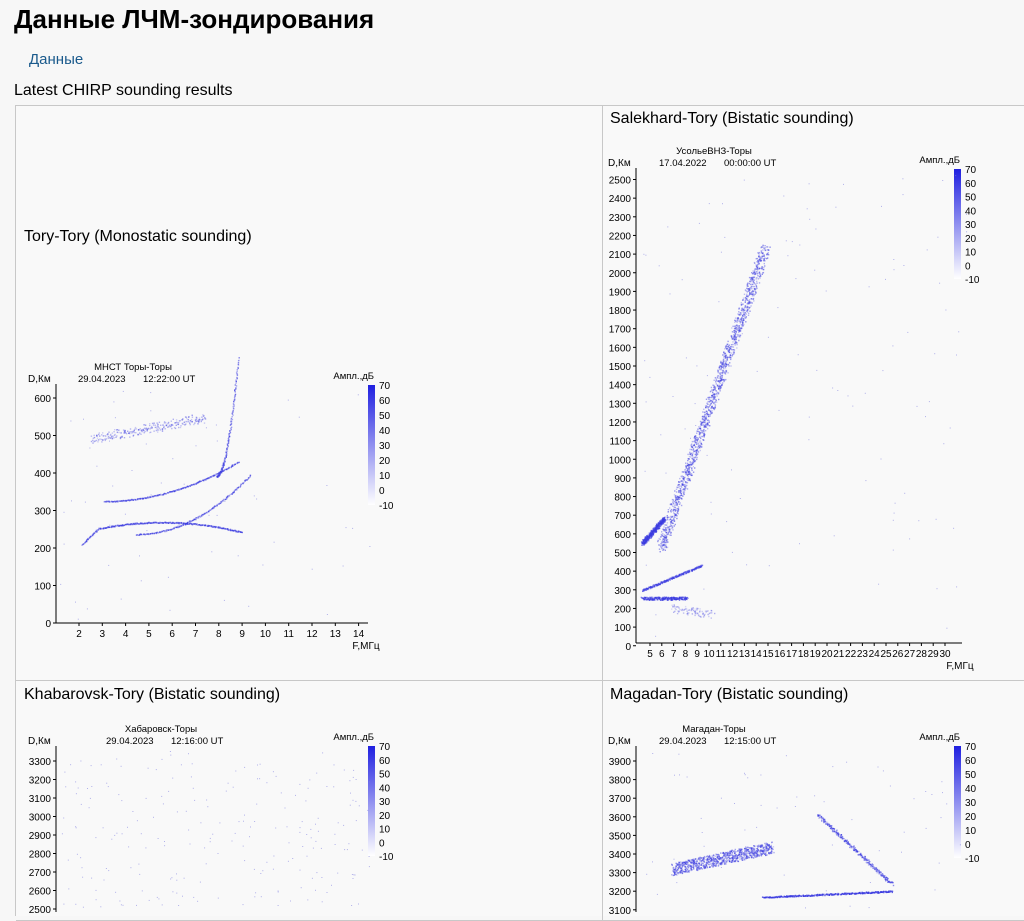  I want to click on station-name: Хабаровск-Торы, so click(161, 729).